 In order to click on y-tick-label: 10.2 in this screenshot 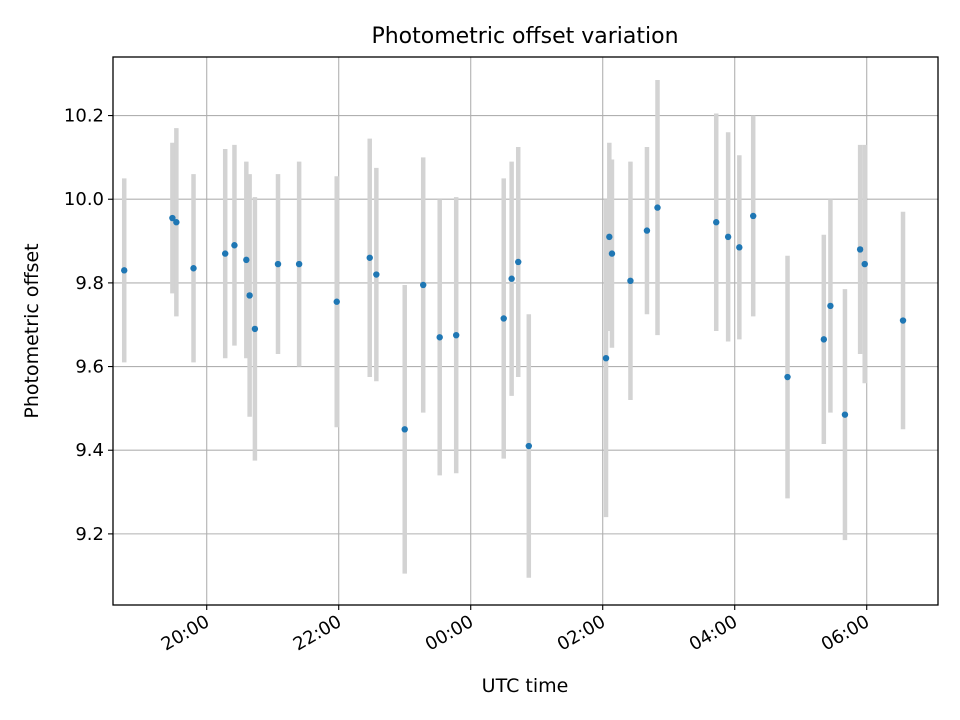, I will do `click(84, 116)`.